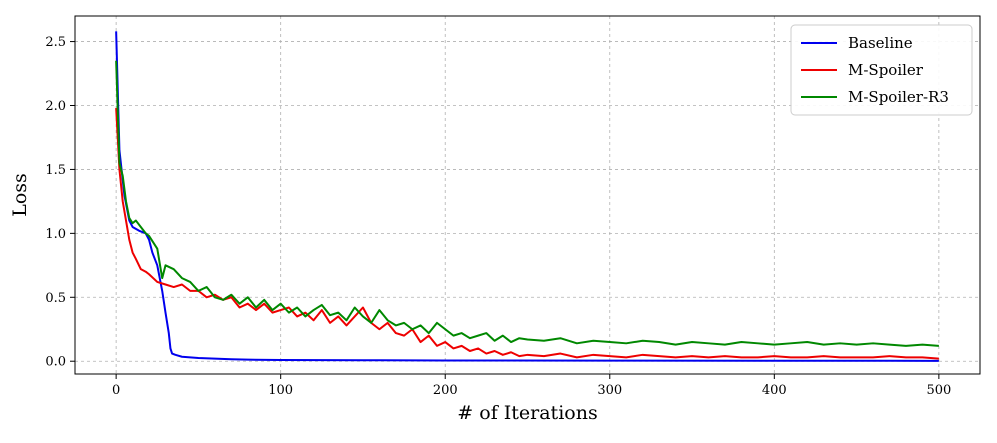 The image size is (997, 443). I want to click on x-tick-label: 300, so click(609, 390).